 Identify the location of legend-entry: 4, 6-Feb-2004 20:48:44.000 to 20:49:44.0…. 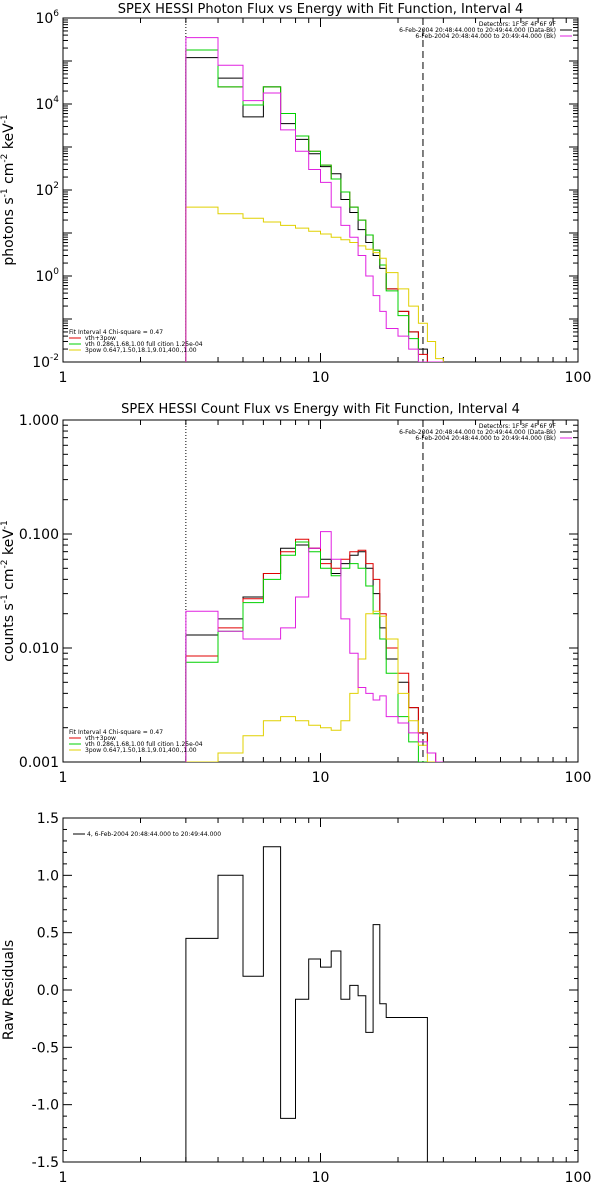
(154, 834).